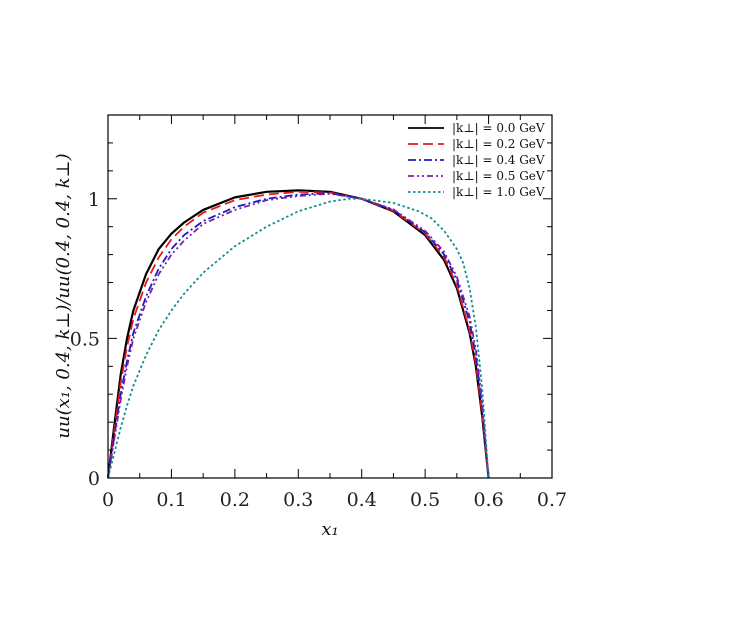  Describe the element at coordinates (108, 500) in the screenshot. I see `x-tick-label: 0` at that location.